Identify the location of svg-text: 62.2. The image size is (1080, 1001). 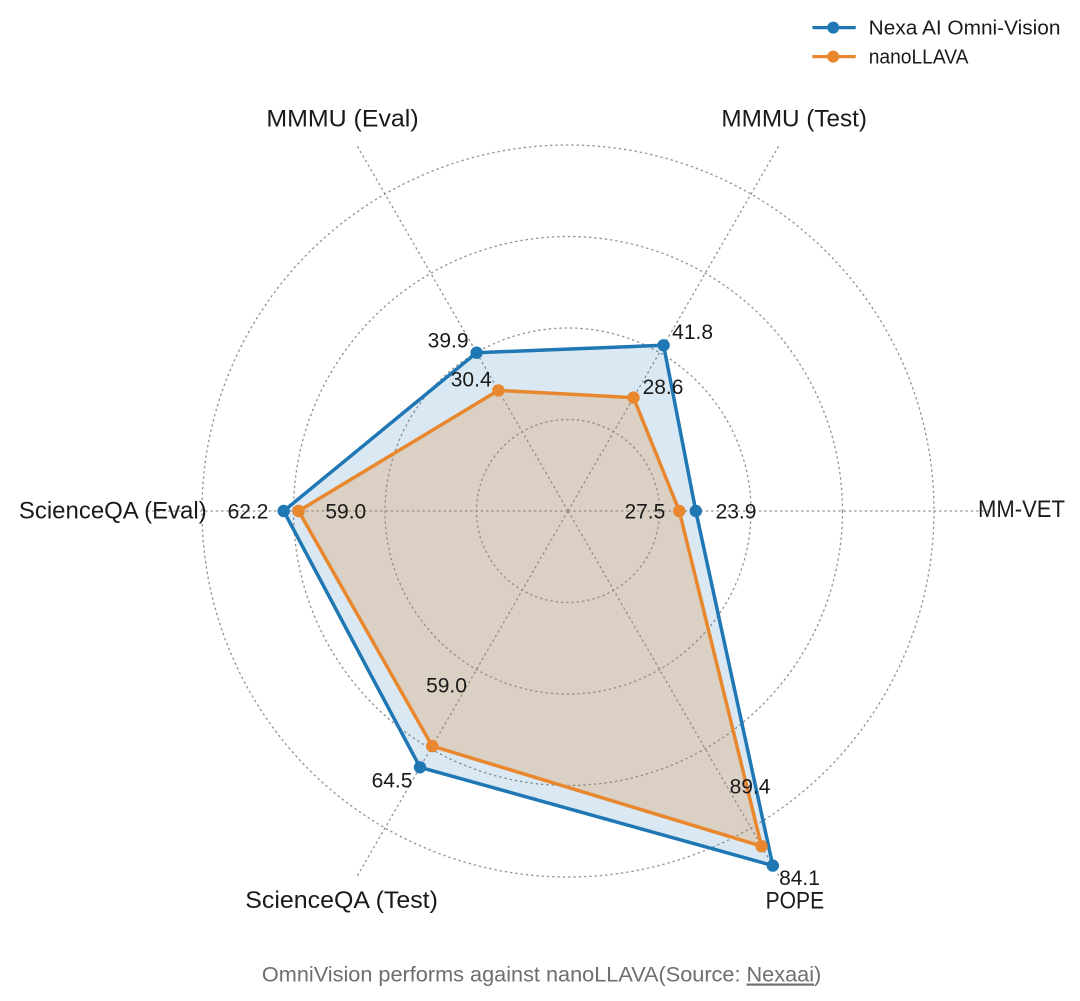
(248, 512).